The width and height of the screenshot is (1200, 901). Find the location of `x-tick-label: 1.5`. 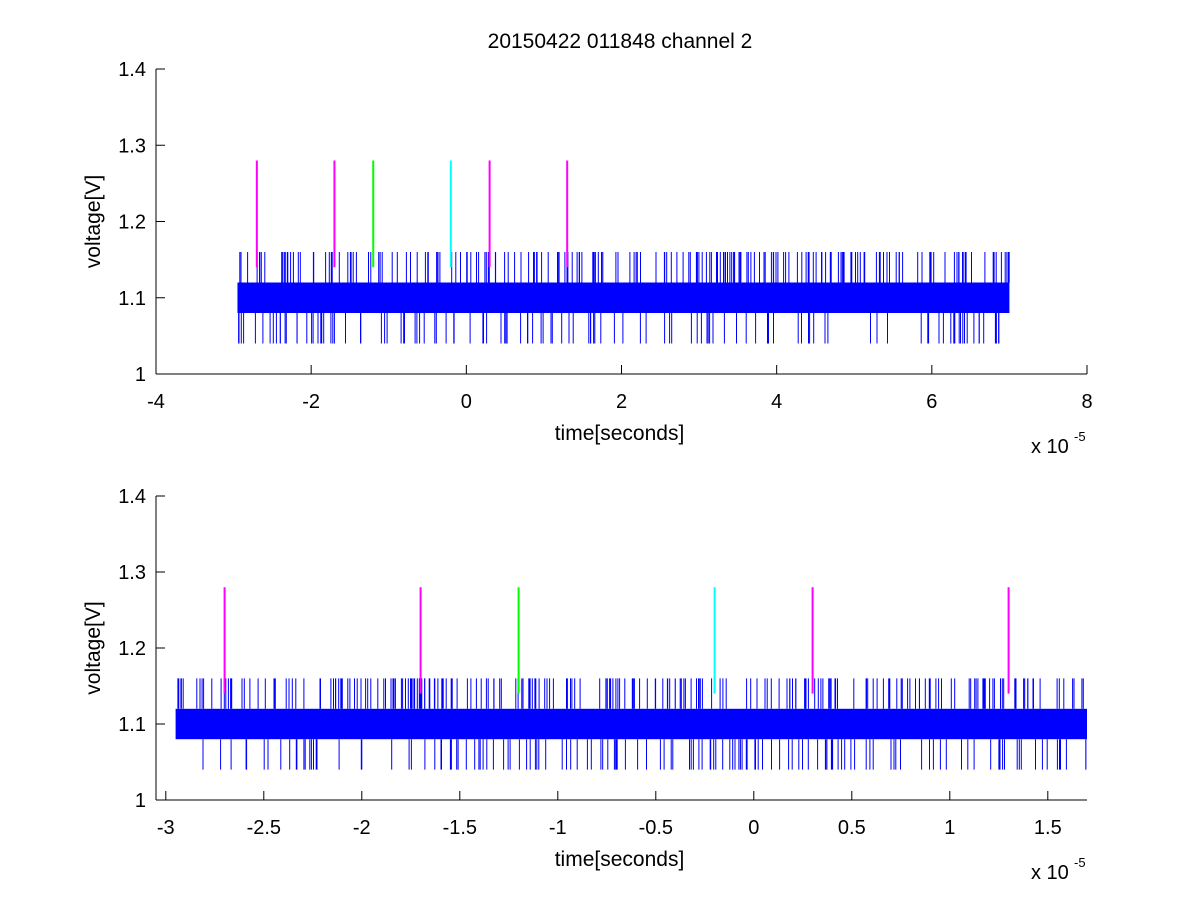

x-tick-label: 1.5 is located at coordinates (1048, 828).